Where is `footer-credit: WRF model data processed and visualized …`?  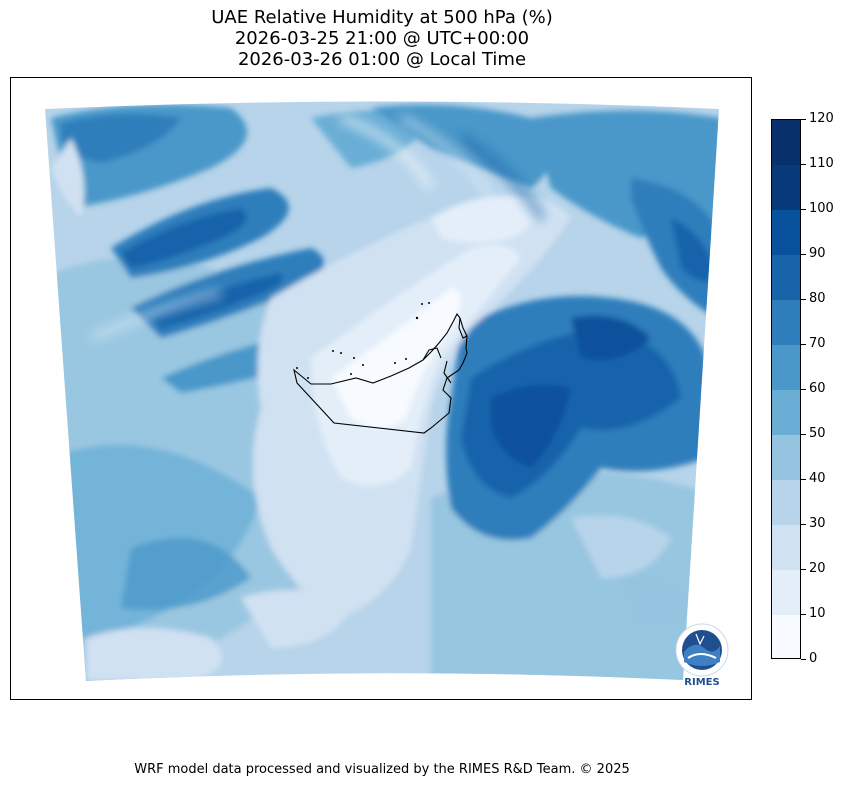
footer-credit: WRF model data processed and visualized … is located at coordinates (382, 769).